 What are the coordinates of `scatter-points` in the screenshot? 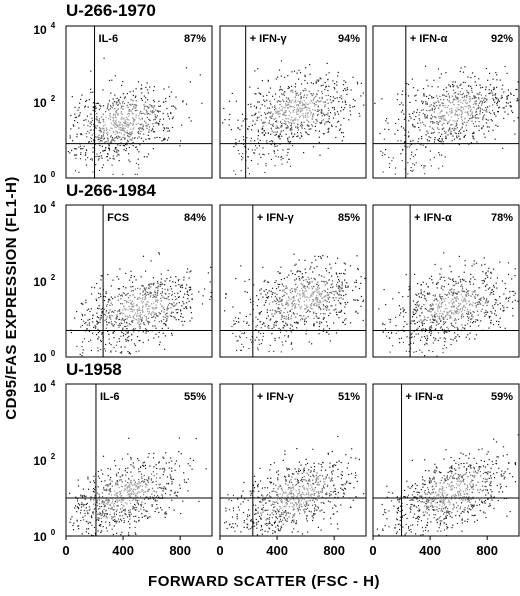 It's located at (446, 120).